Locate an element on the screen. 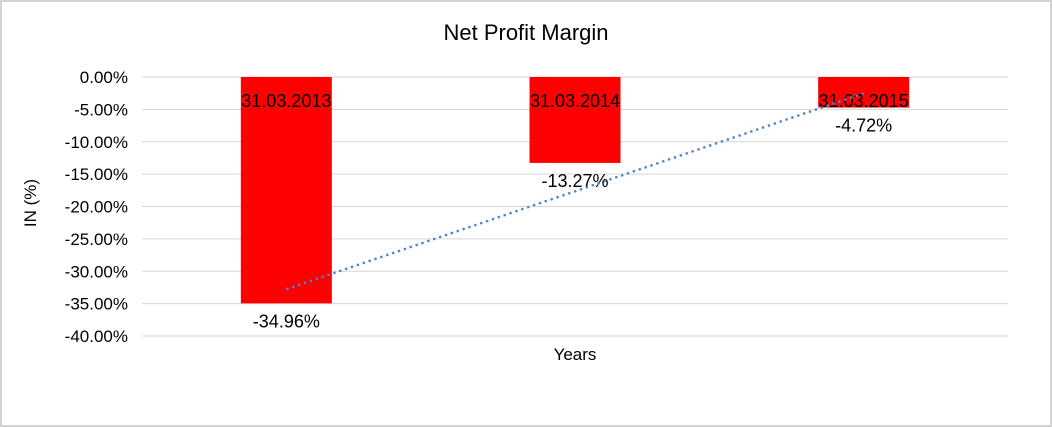  bar-value-label: -4.72% is located at coordinates (863, 126).